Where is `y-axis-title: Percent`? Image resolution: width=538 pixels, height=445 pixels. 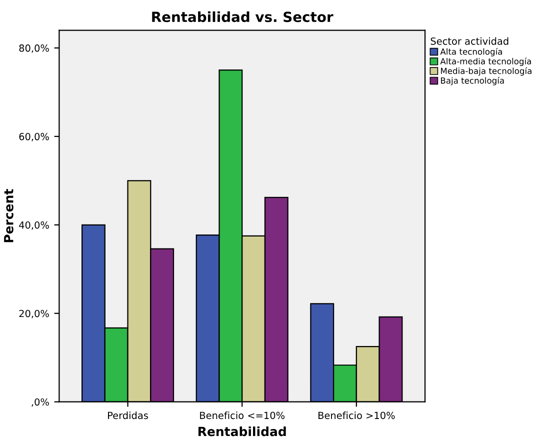 y-axis-title: Percent is located at coordinates (9, 215).